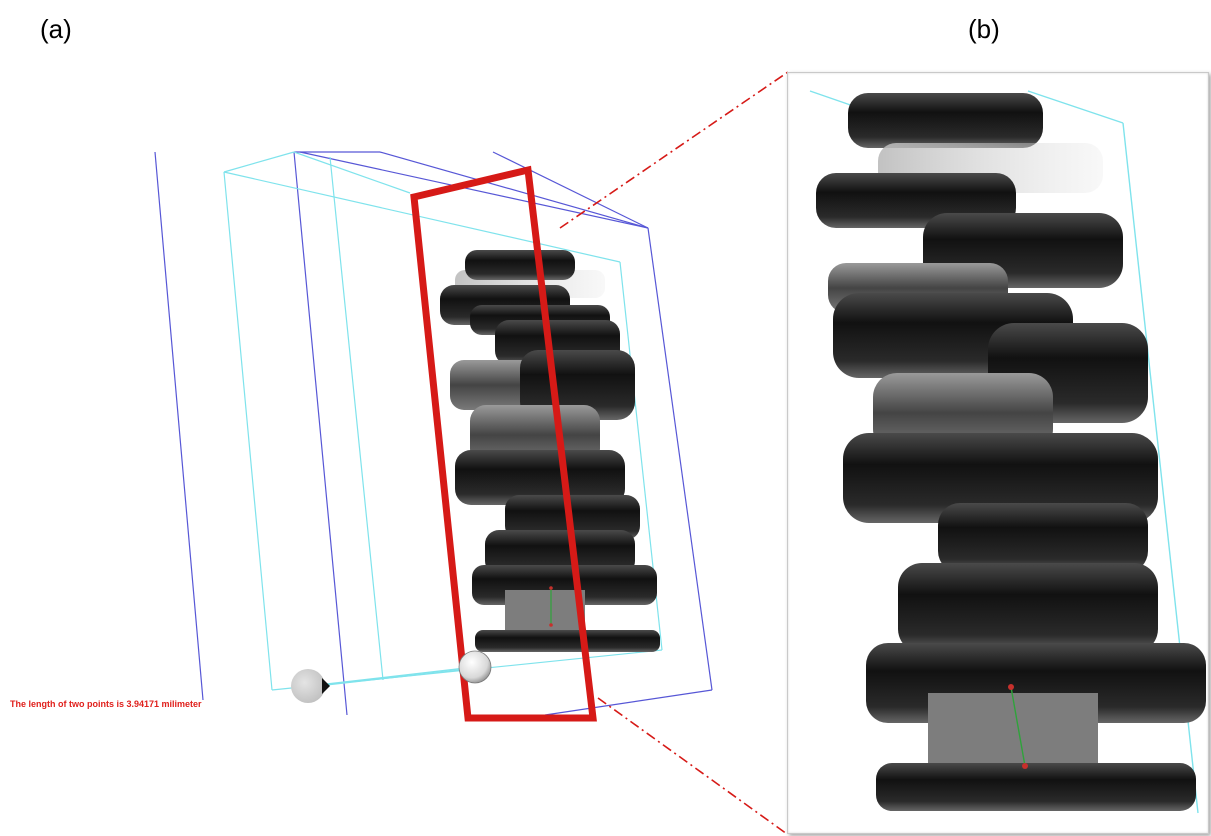  Describe the element at coordinates (392, 676) in the screenshot. I see `measurement-line` at that location.